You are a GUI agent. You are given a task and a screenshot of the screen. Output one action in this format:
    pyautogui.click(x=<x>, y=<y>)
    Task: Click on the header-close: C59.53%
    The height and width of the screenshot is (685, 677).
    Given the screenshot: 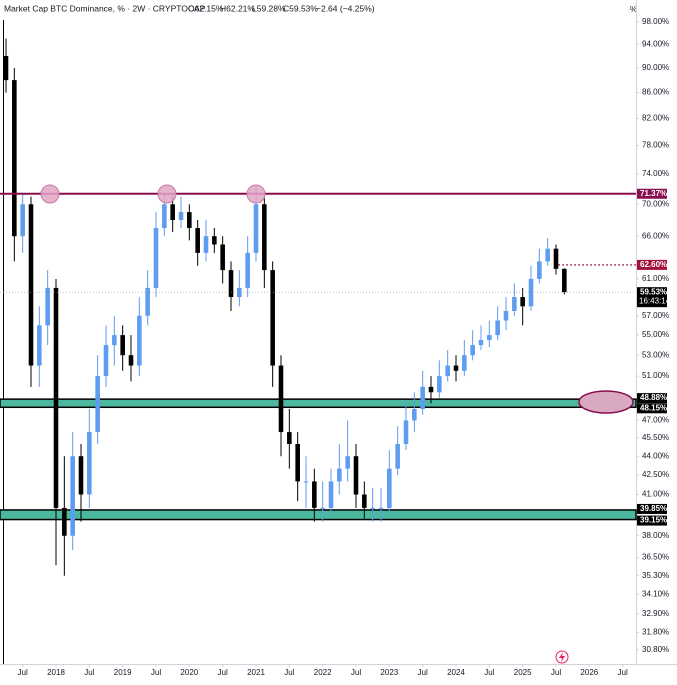 What is the action you would take?
    pyautogui.click(x=300, y=8)
    